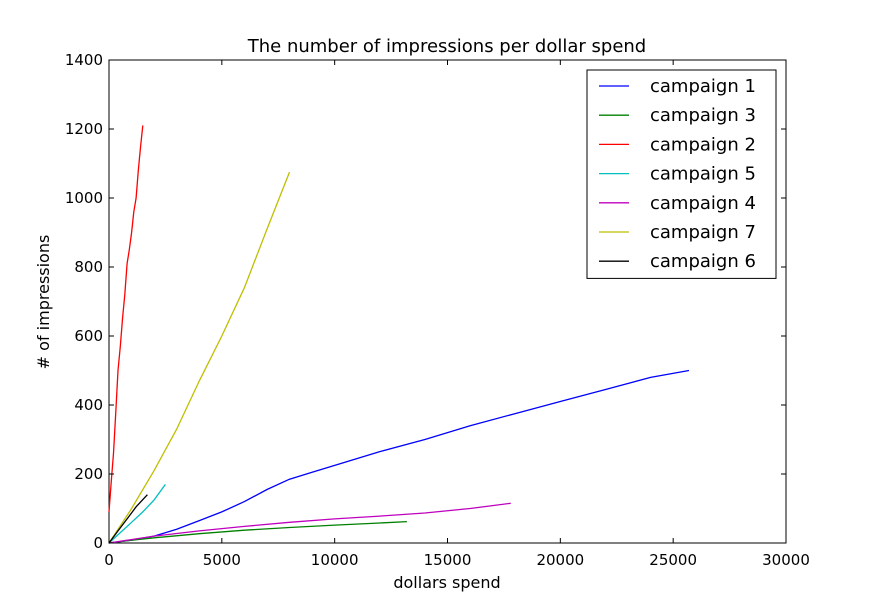 The image size is (873, 603). Describe the element at coordinates (560, 560) in the screenshot. I see `x-tick-label: 20000` at that location.